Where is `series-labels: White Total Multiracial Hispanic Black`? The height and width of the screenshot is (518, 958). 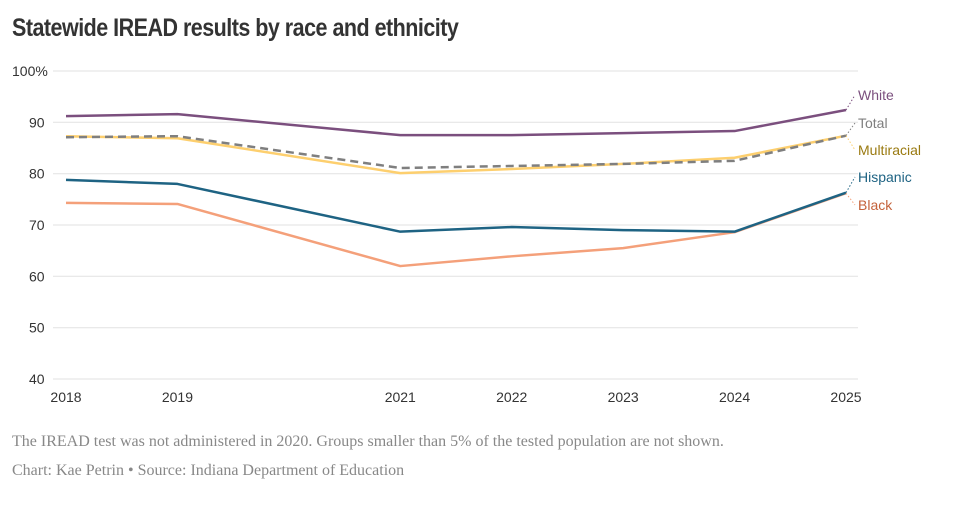 series-labels: White Total Multiracial Hispanic Black is located at coordinates (883, 150).